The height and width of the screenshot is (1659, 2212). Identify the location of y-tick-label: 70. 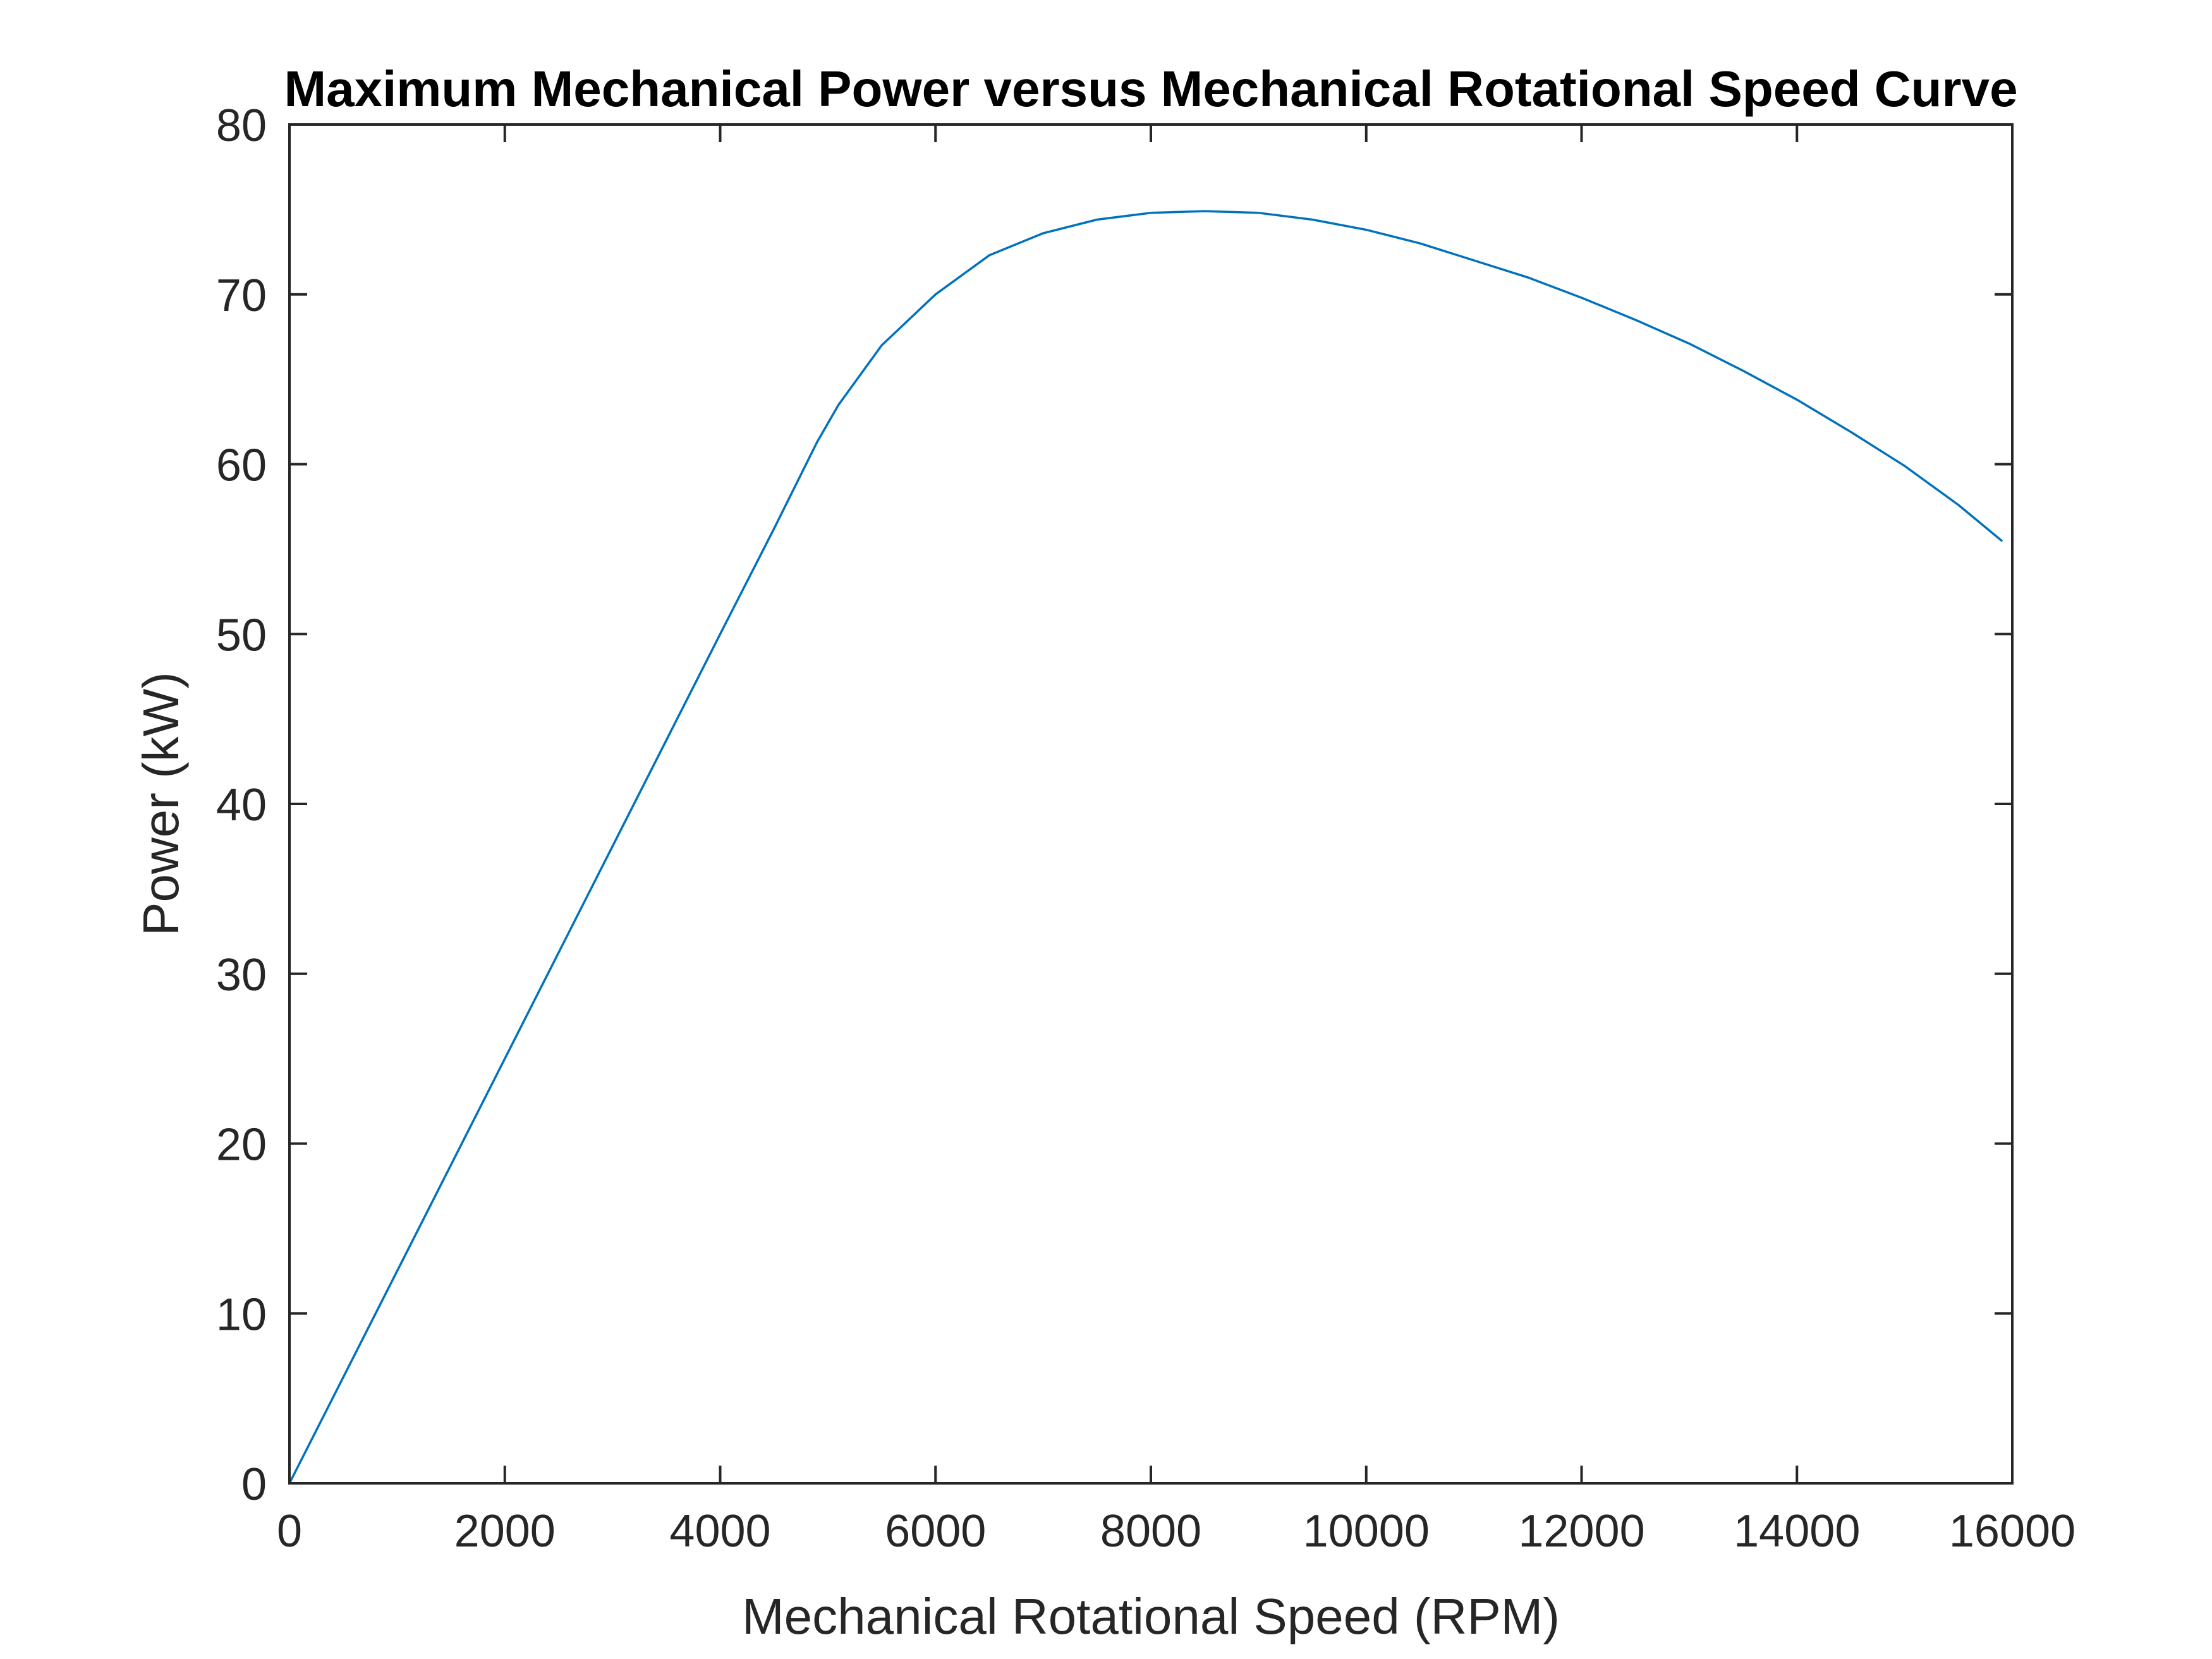
(241, 295).